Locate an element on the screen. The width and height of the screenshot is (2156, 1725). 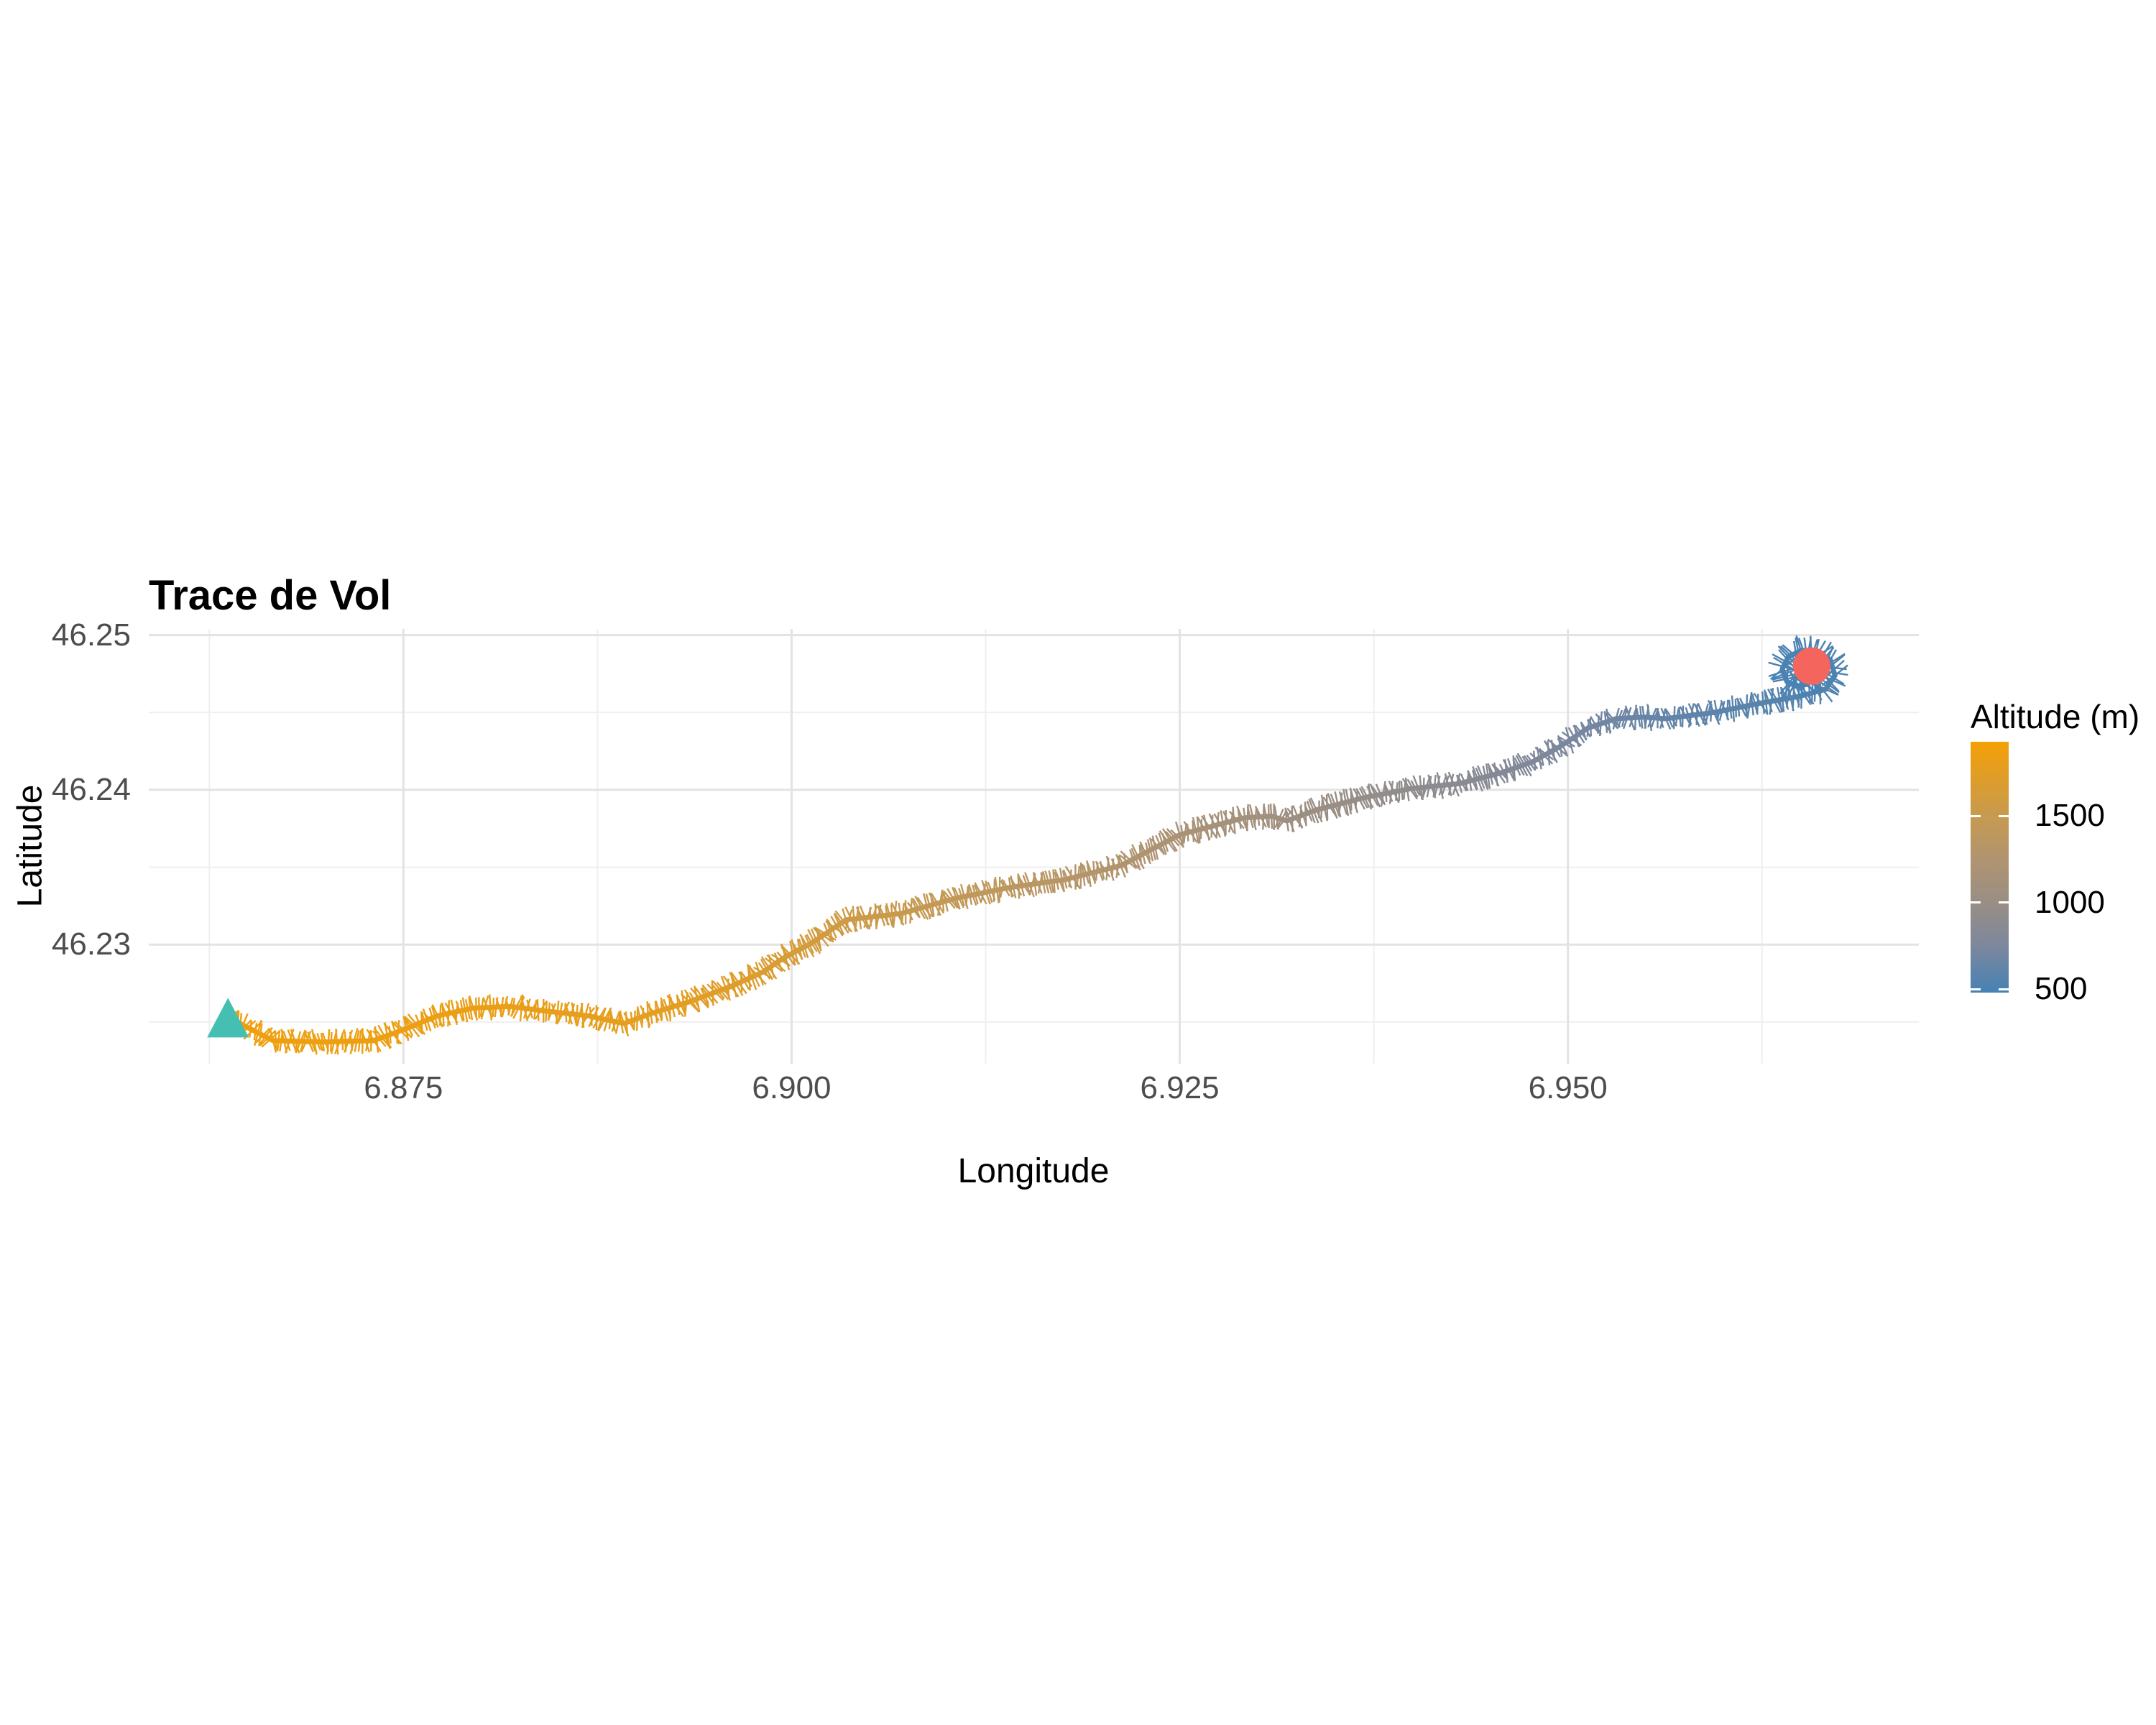
y-axis-title: Latitude is located at coordinates (31, 846).